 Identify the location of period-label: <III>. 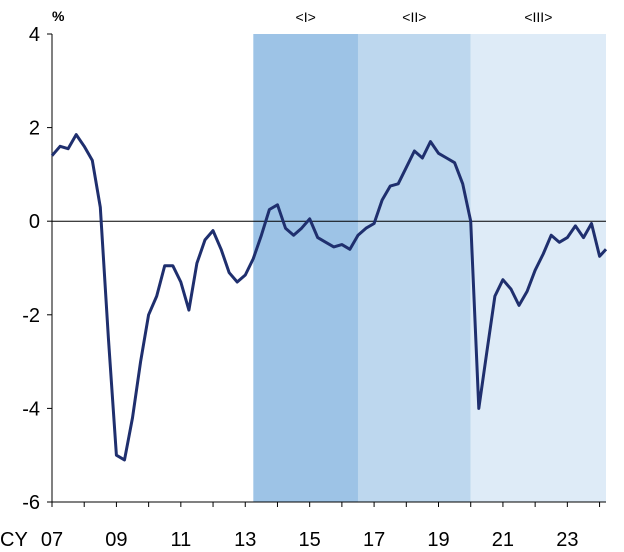
(538, 17).